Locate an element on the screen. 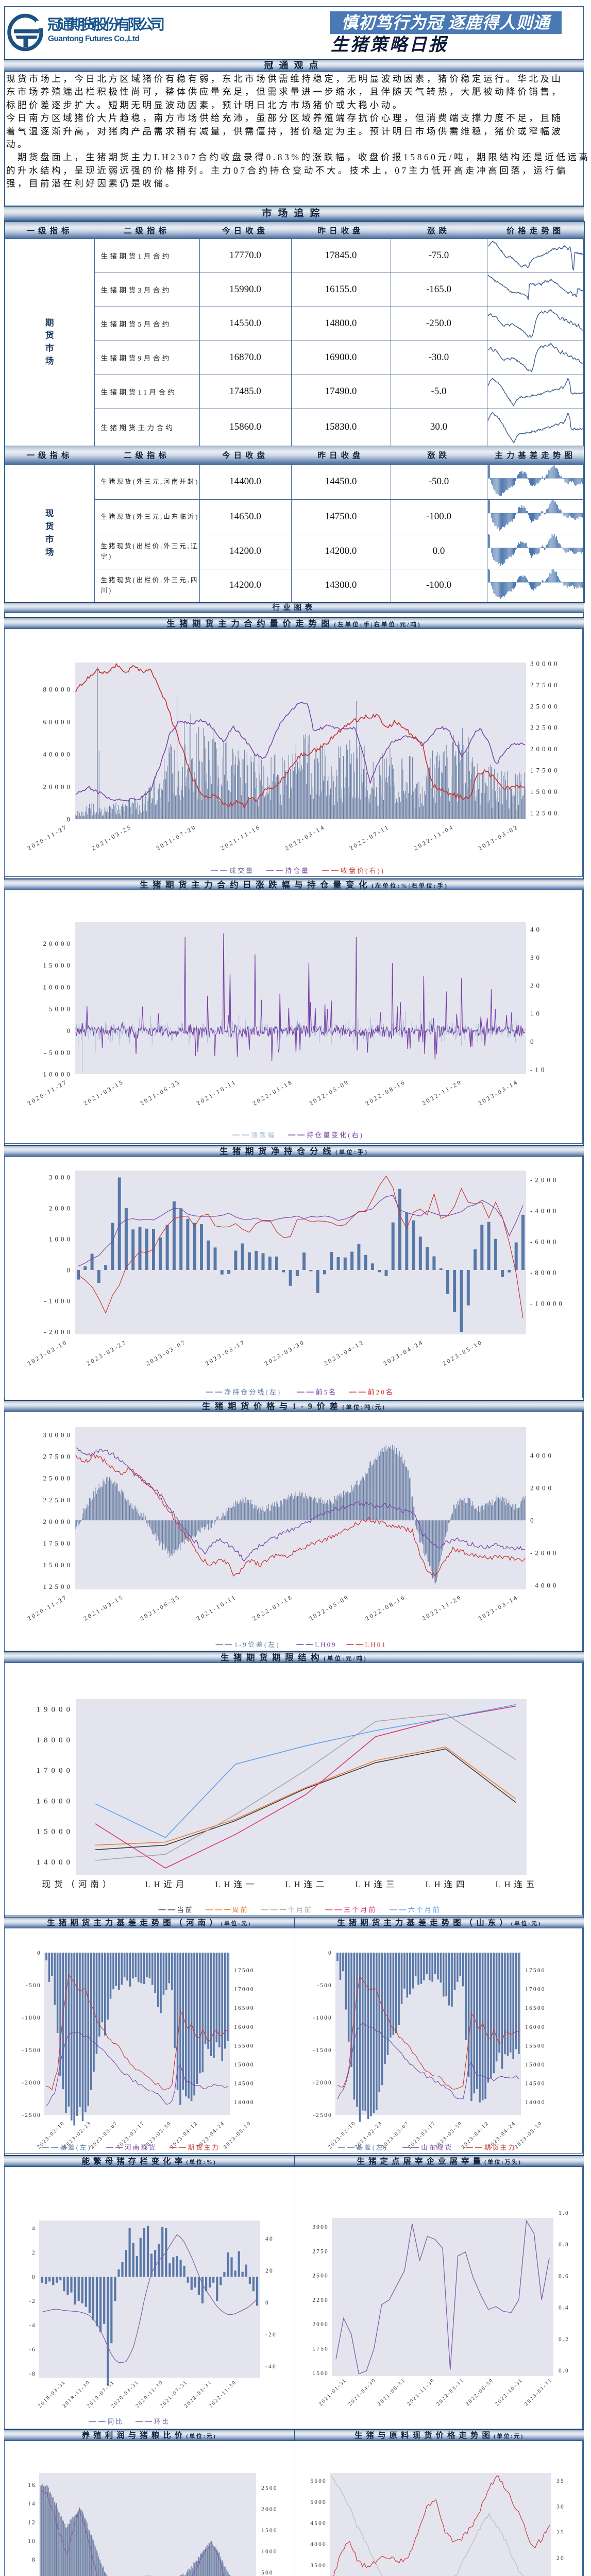 The height and width of the screenshot is (2576, 591). svg-text: 2021-01-31 is located at coordinates (333, 2392).